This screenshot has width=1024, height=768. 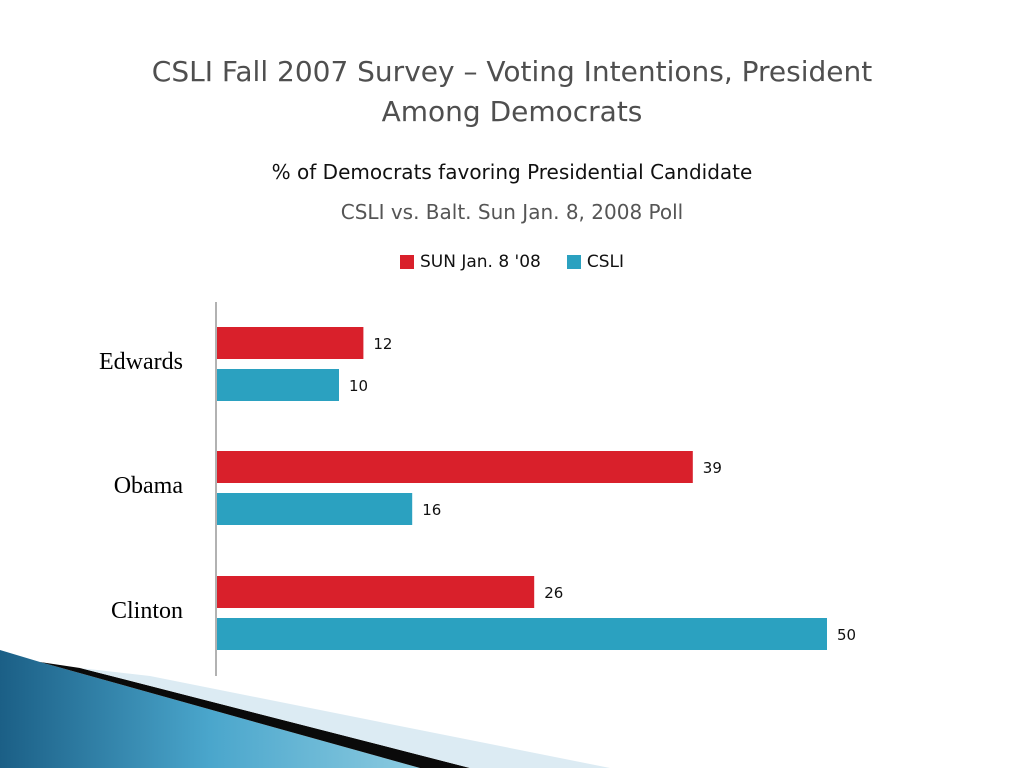 I want to click on category-label-clinton: Clinton, so click(x=147, y=611).